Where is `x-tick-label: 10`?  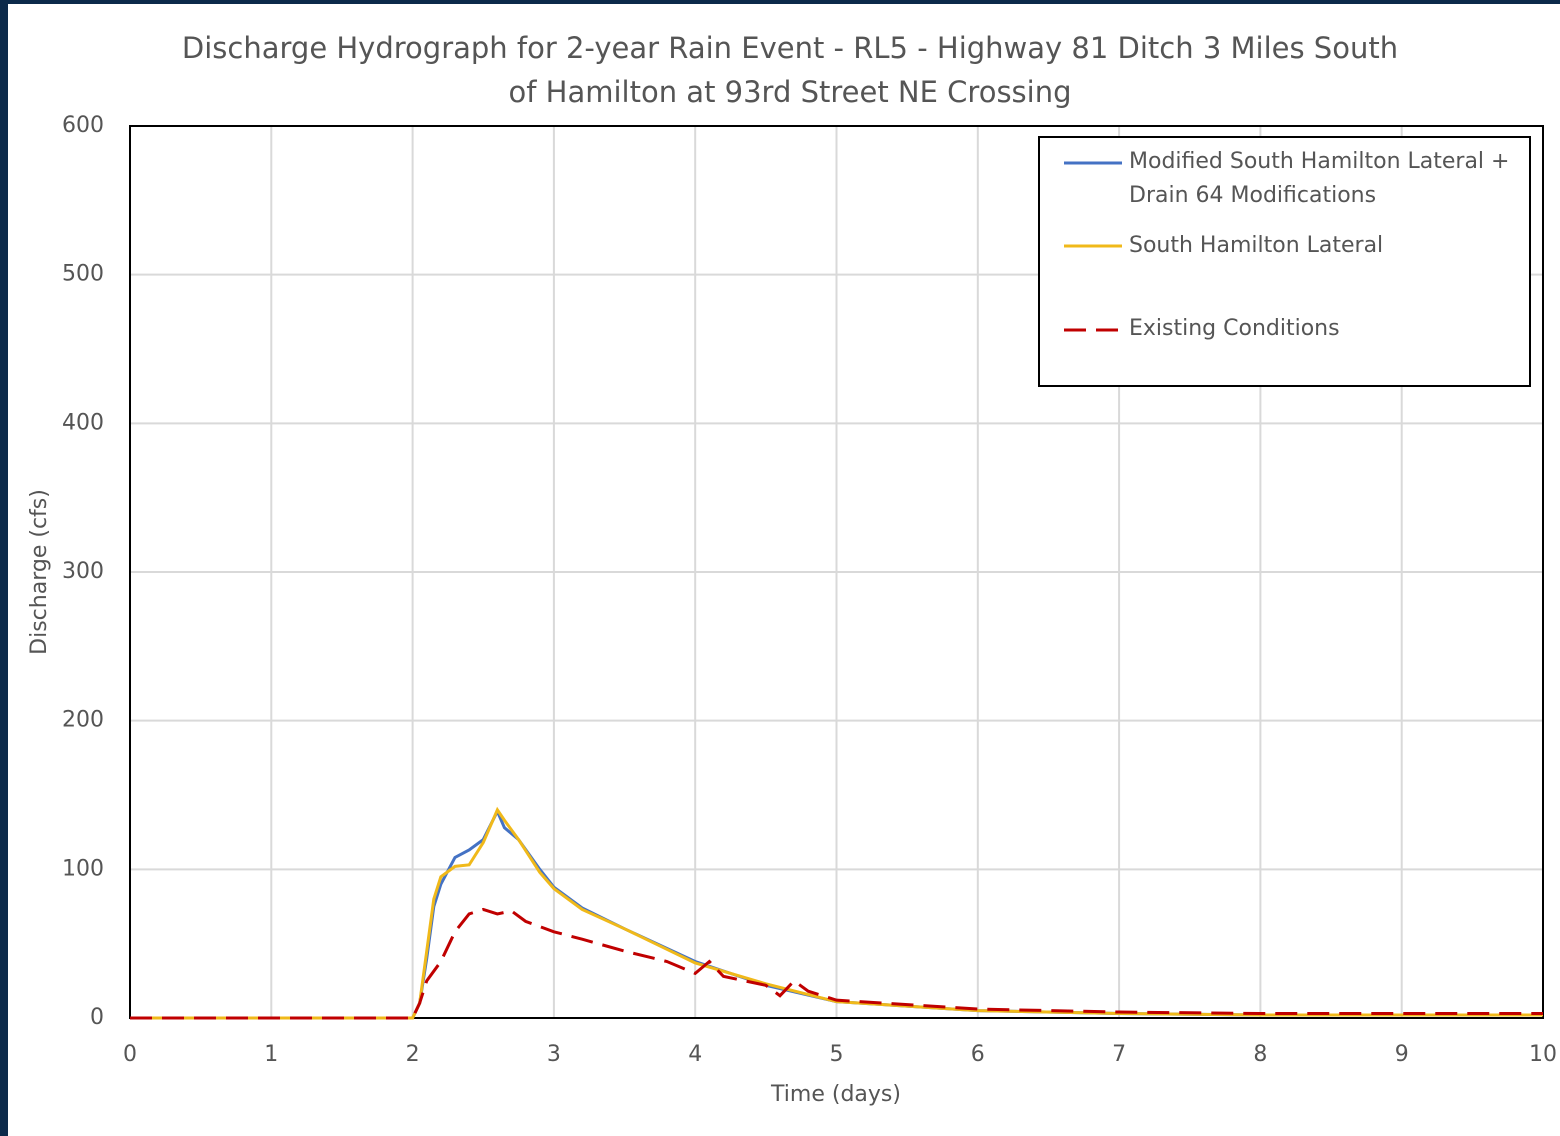
x-tick-label: 10 is located at coordinates (1543, 1054).